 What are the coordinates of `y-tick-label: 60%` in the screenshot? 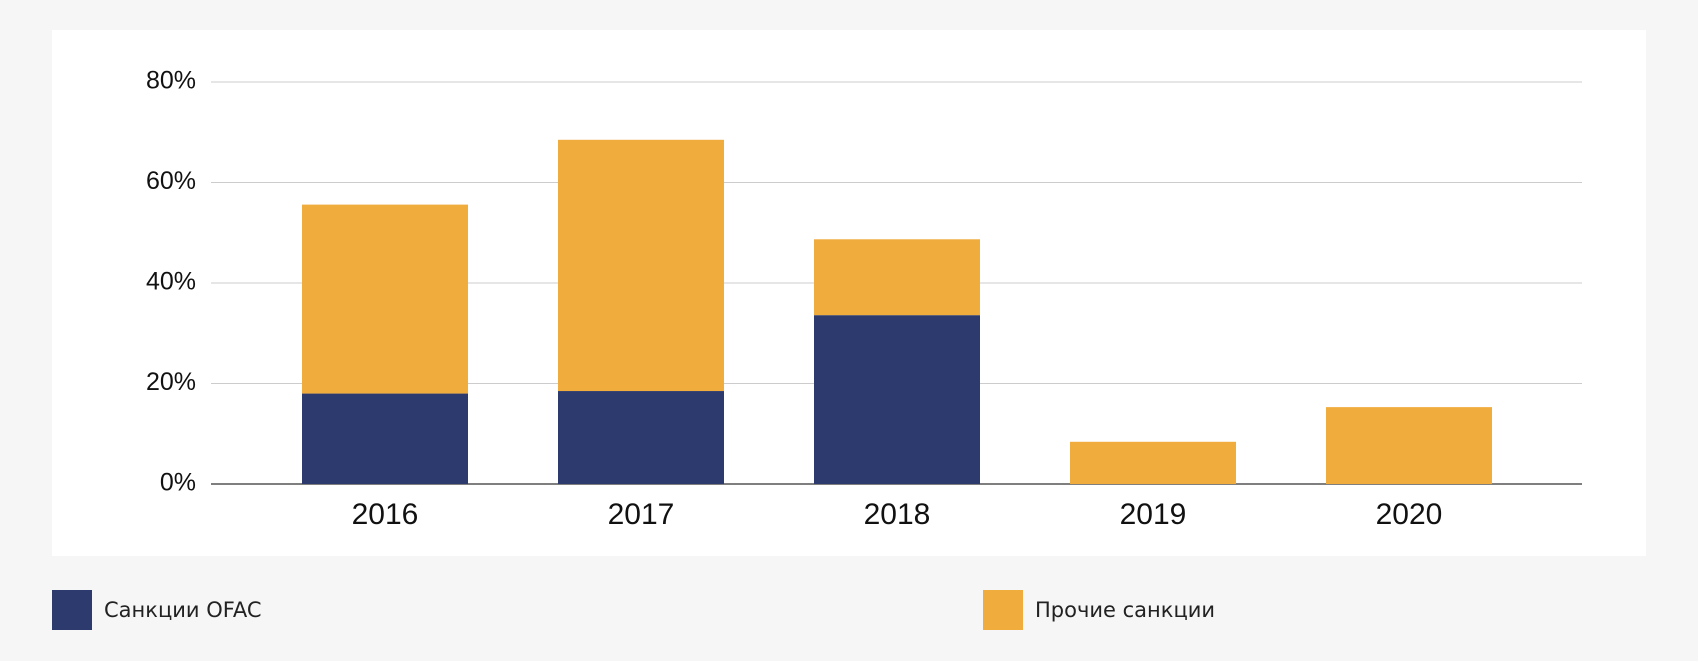 It's located at (171, 181).